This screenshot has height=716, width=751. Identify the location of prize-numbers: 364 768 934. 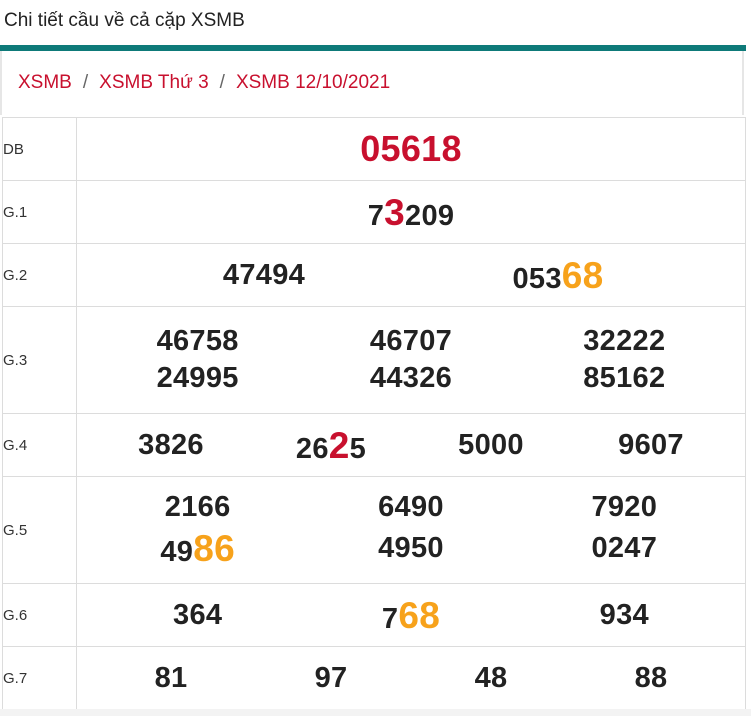
(411, 615).